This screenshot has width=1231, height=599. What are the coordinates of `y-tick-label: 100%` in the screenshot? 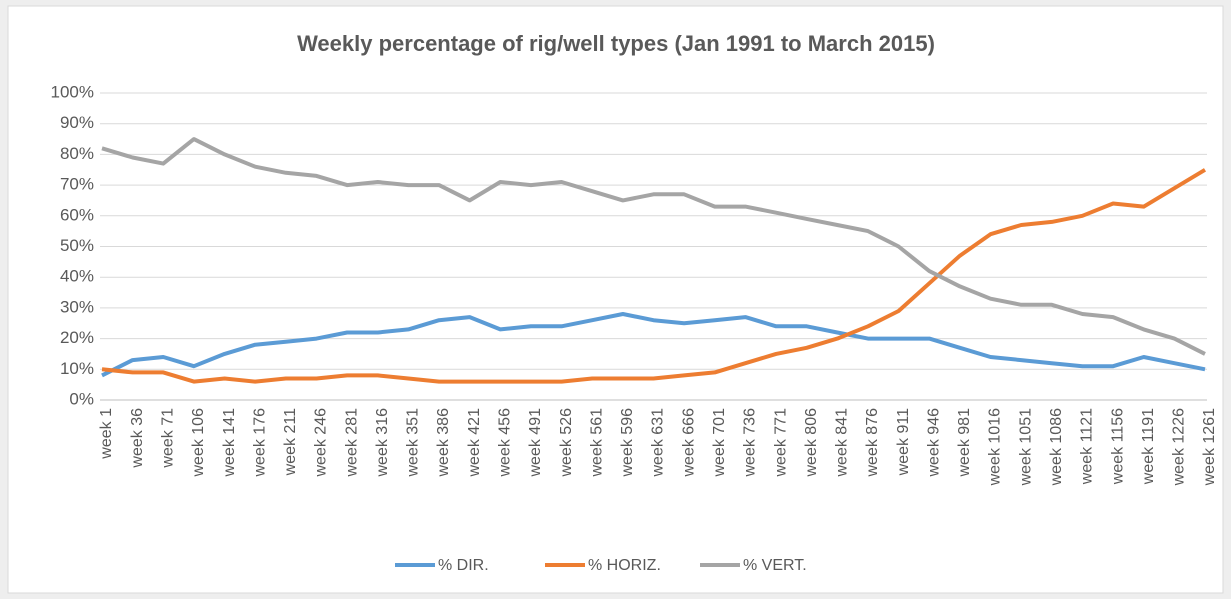 It's located at (72, 91).